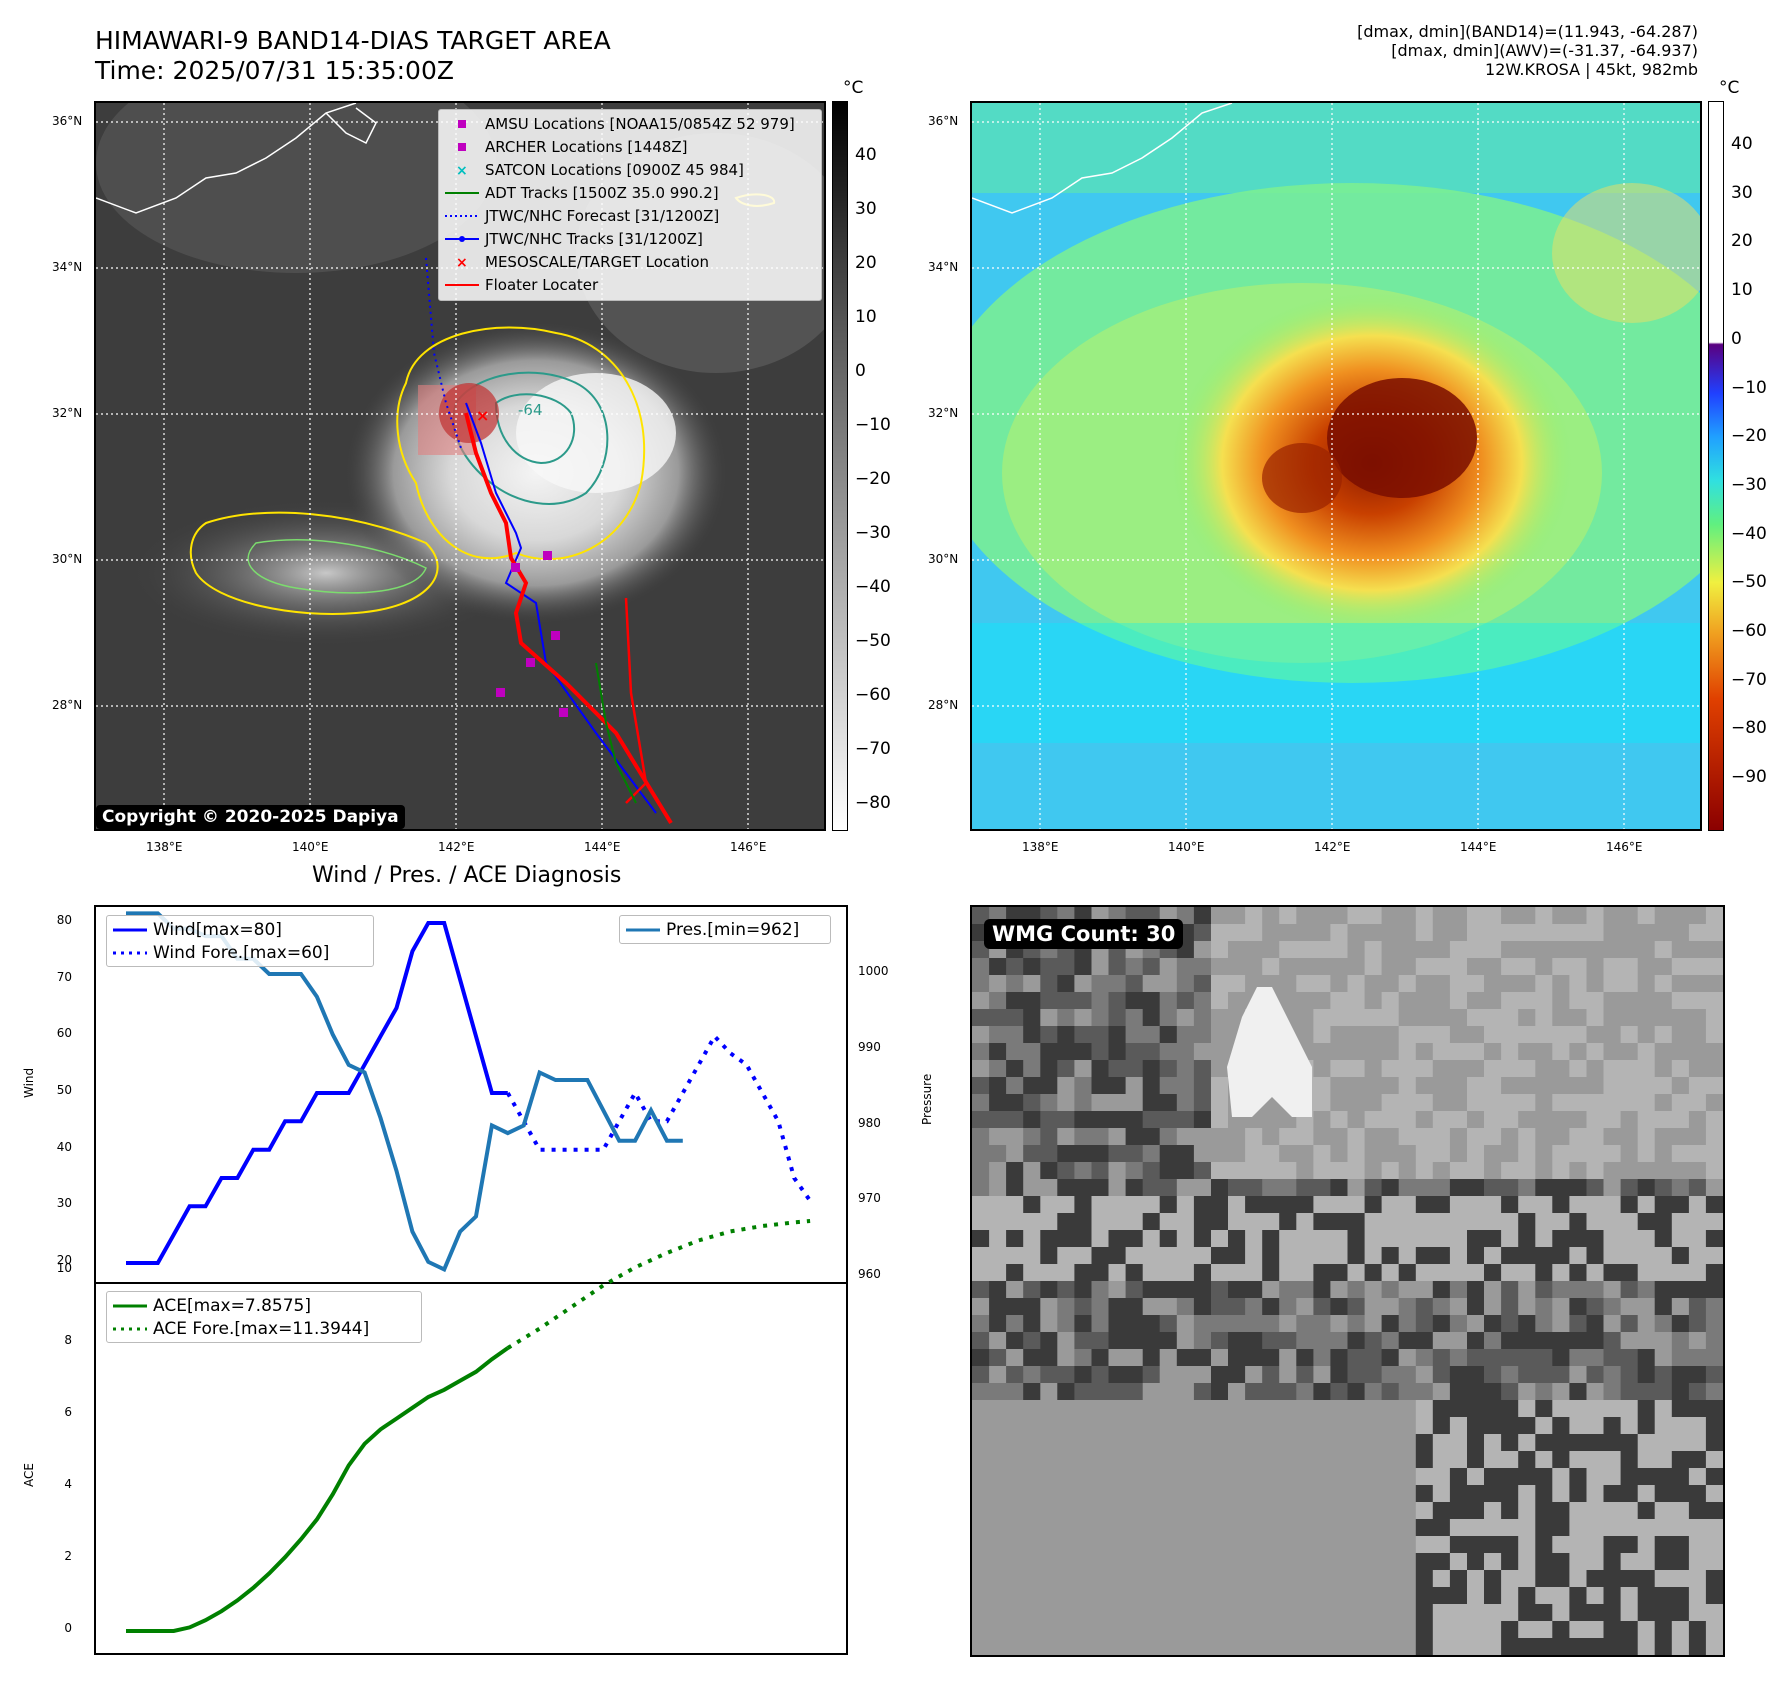 The width and height of the screenshot is (1788, 1690). I want to click on pressure-axis-label: Pressure, so click(927, 1099).